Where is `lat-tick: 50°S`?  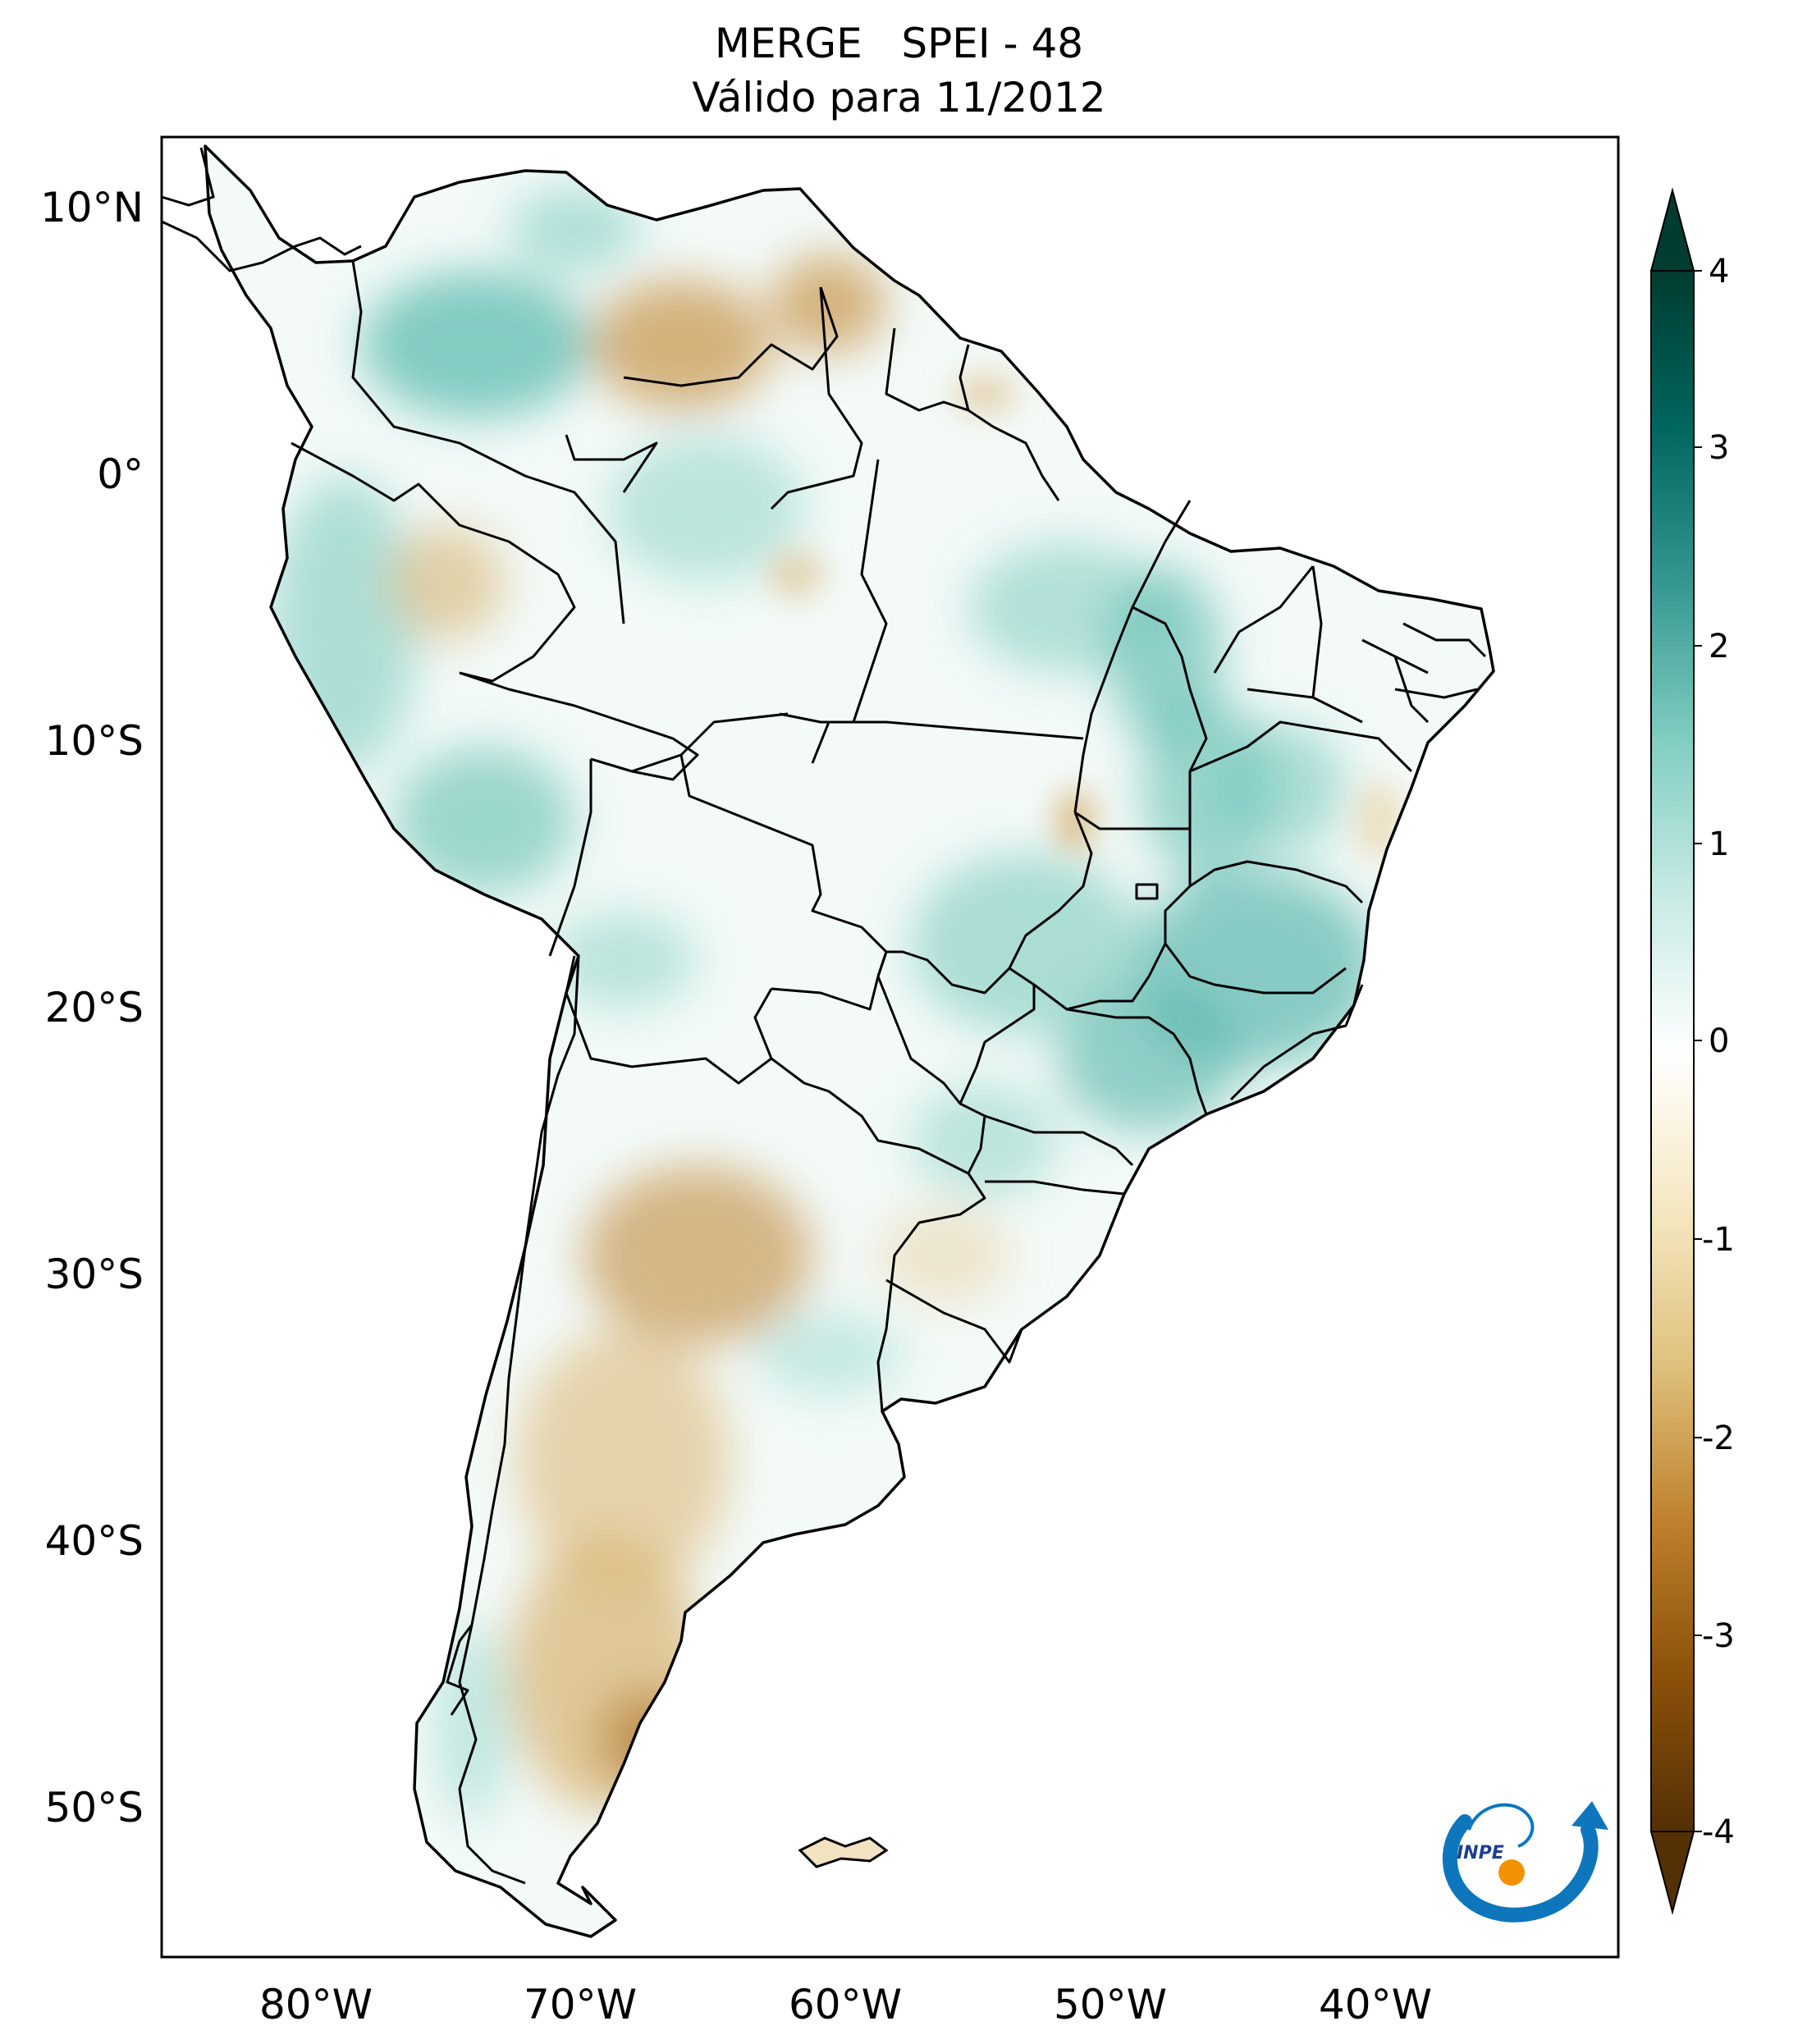
lat-tick: 50°S is located at coordinates (94, 1807).